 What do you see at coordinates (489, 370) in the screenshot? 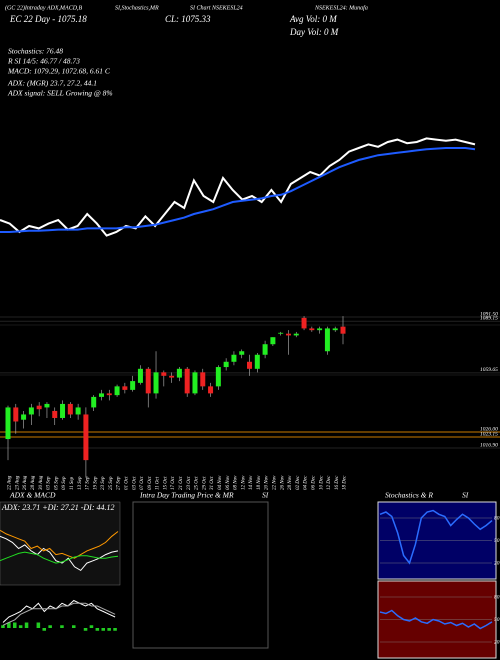
I see `price-label: 1059.65` at bounding box center [489, 370].